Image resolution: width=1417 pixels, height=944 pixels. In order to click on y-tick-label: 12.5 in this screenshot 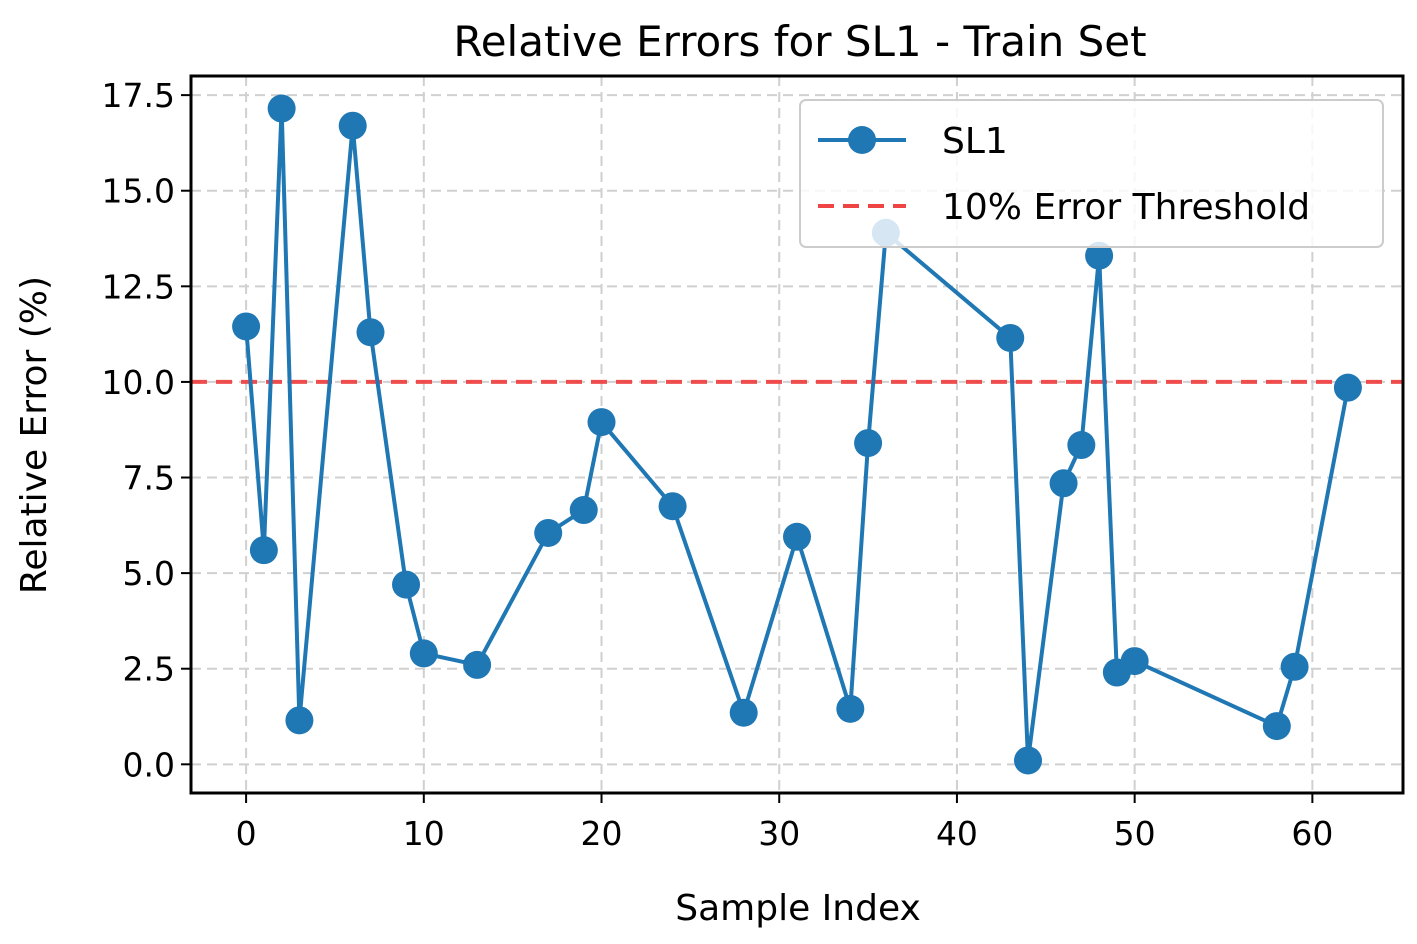, I will do `click(138, 286)`.